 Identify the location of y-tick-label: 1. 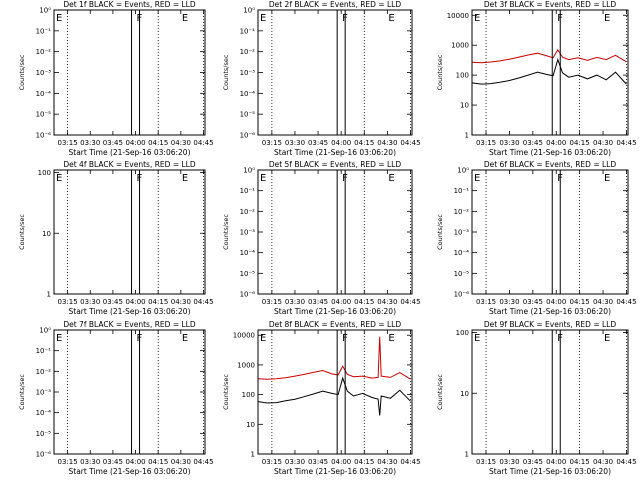
(467, 136).